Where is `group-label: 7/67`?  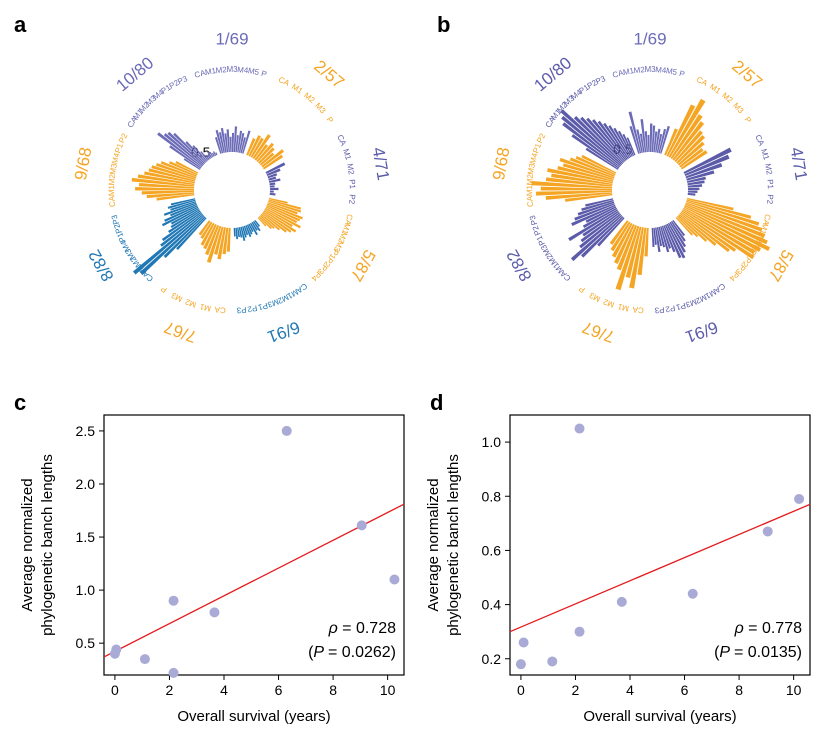 group-label: 7/67 is located at coordinates (599, 331).